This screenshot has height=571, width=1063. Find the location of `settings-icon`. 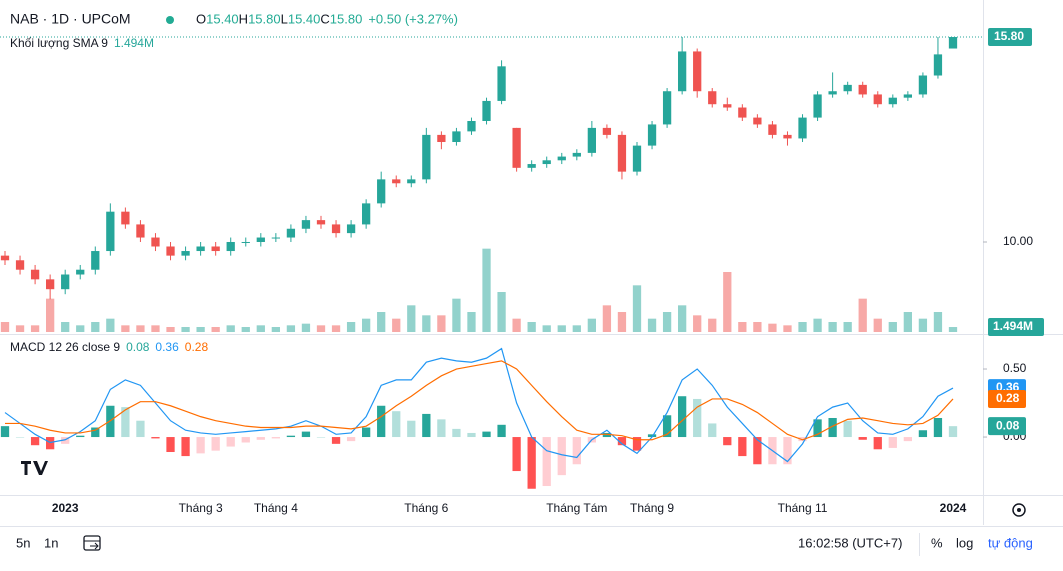

settings-icon is located at coordinates (1019, 510).